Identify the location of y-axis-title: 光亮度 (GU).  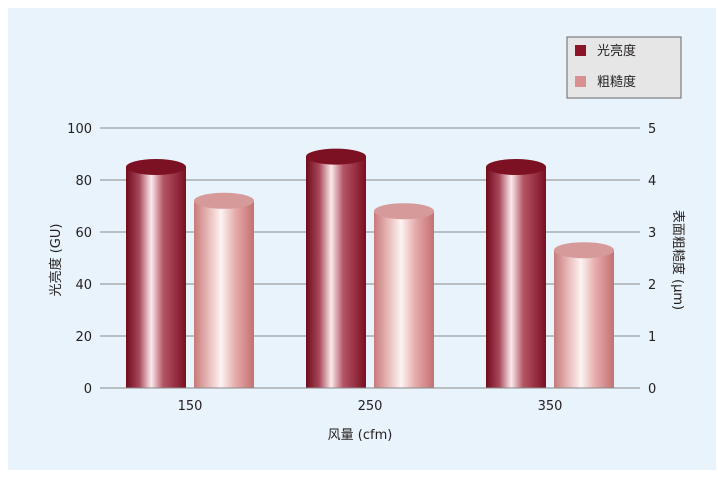
(56, 260).